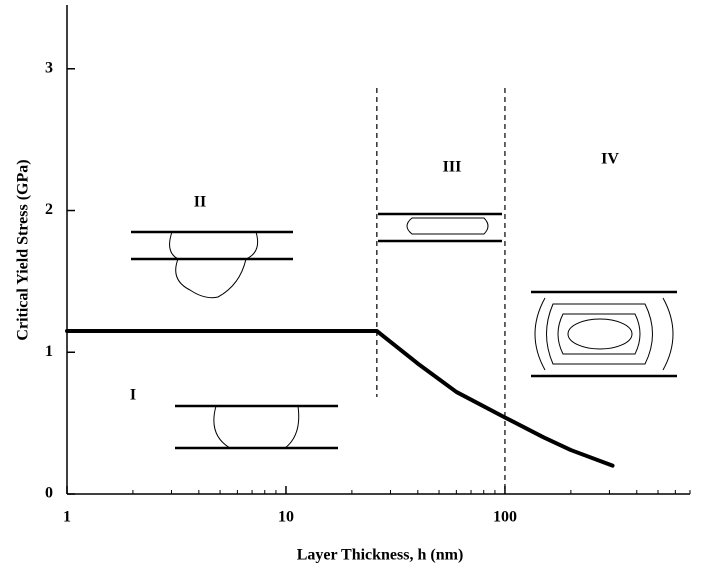  Describe the element at coordinates (604, 334) in the screenshot. I see `schematic-iv` at that location.